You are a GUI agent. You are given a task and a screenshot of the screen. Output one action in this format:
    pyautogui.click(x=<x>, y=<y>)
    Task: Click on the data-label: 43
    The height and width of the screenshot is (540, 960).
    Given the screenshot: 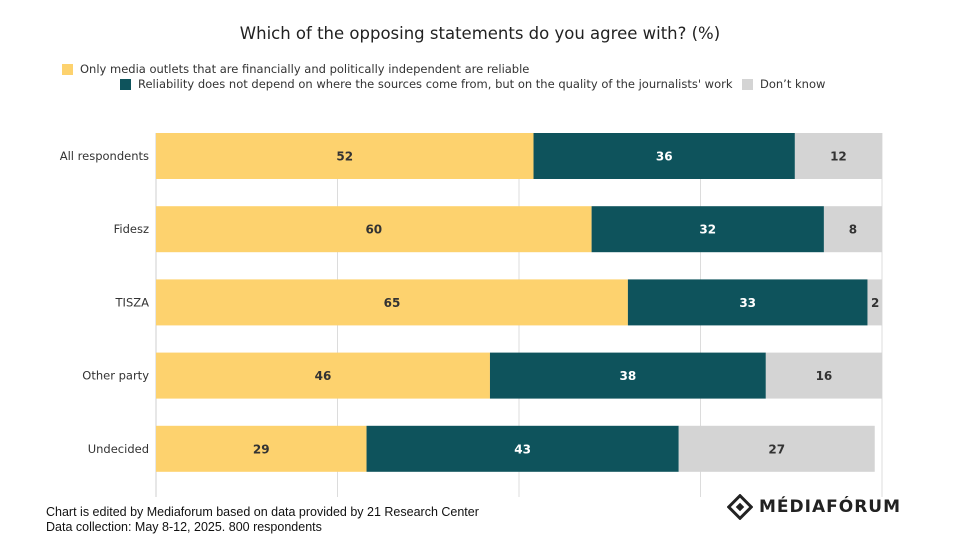 What is the action you would take?
    pyautogui.click(x=522, y=449)
    